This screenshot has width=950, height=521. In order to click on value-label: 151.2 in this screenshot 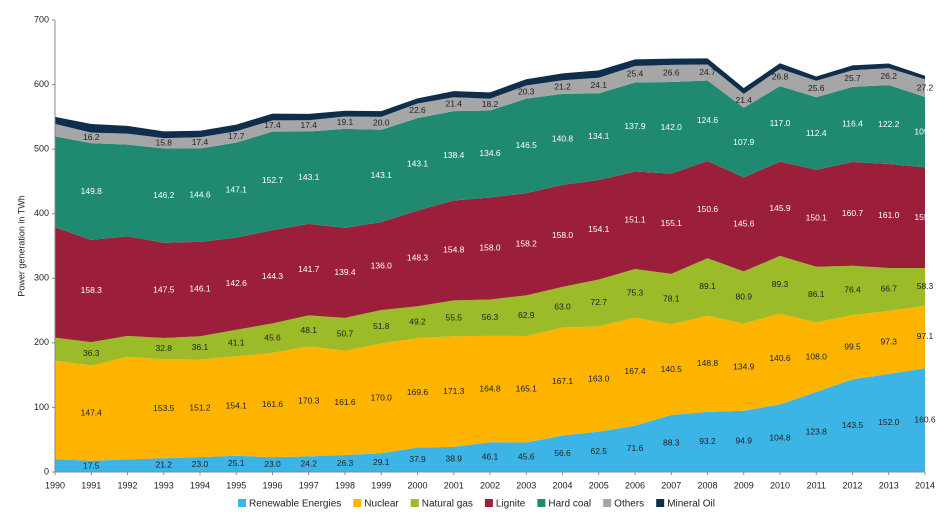, I will do `click(200, 408)`.